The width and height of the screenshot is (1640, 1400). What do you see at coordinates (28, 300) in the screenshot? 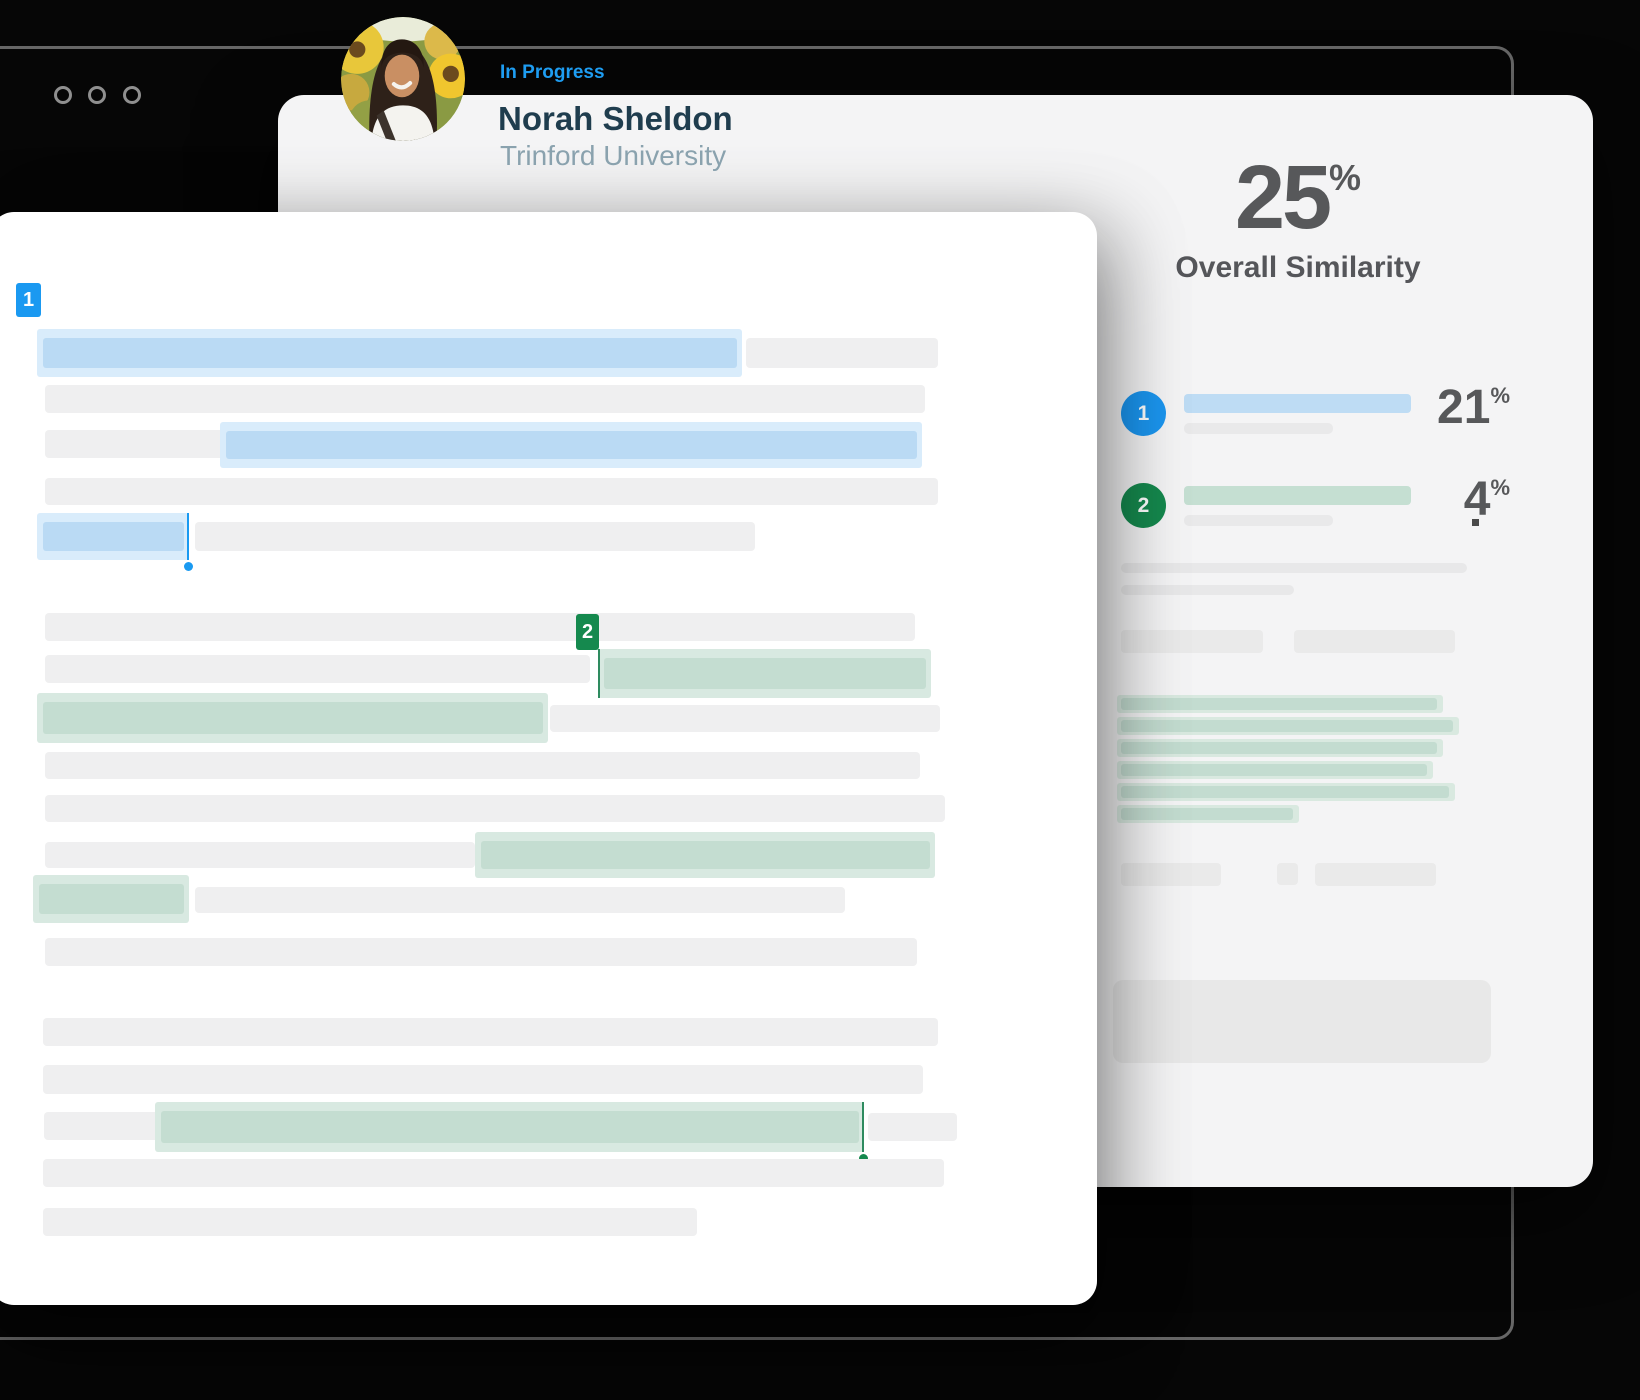
I see `similarity-marker-1: 1` at bounding box center [28, 300].